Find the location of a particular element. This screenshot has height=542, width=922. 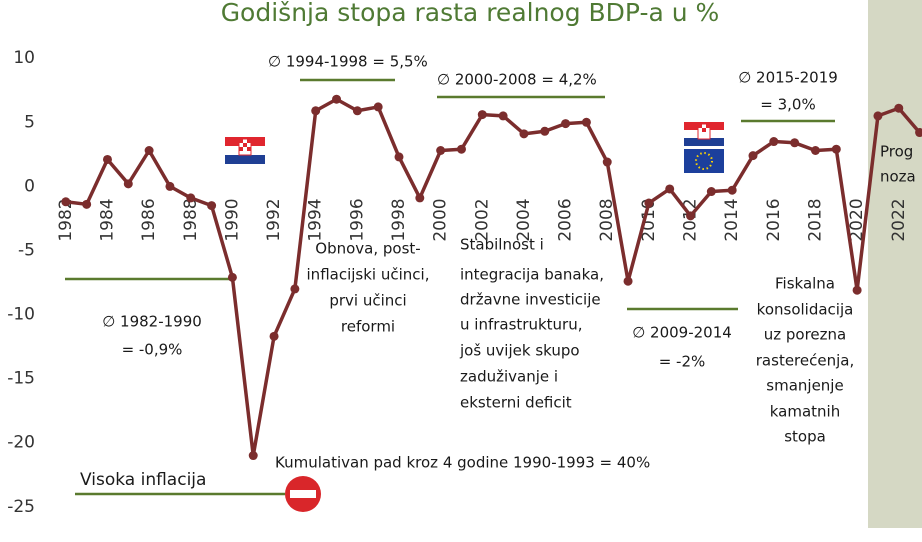

annotation: Fiskalna is located at coordinates (805, 284).